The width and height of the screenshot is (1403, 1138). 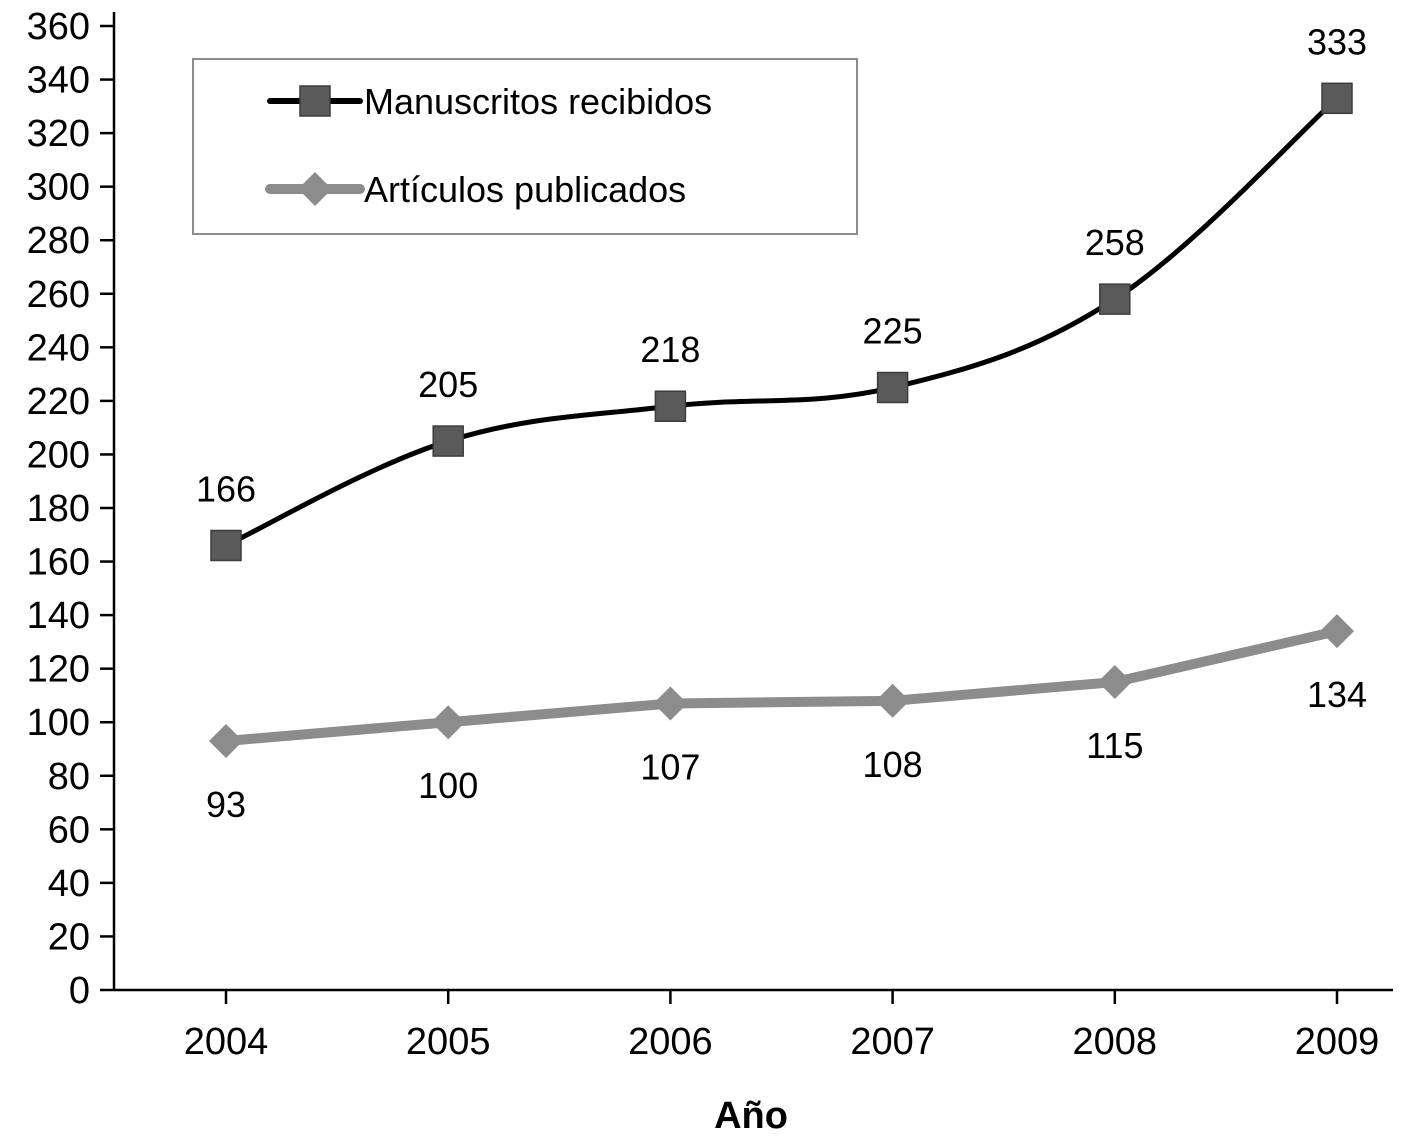 I want to click on x-axis-title: Año, so click(x=751, y=1116).